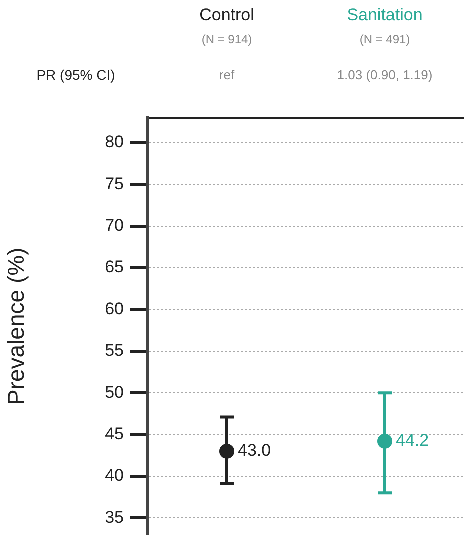 This screenshot has width=472, height=551. I want to click on x-tick-label: Sanitation, so click(385, 15).